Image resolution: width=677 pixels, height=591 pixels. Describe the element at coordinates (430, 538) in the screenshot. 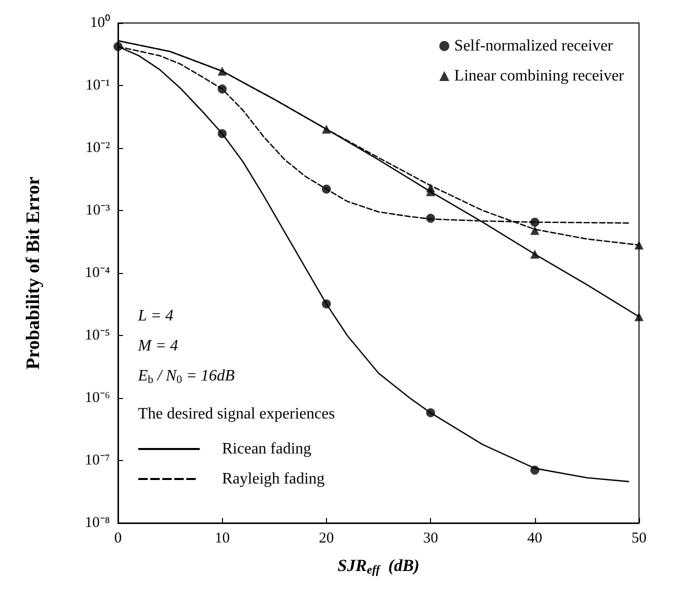

I see `x-tick-label: 30` at that location.